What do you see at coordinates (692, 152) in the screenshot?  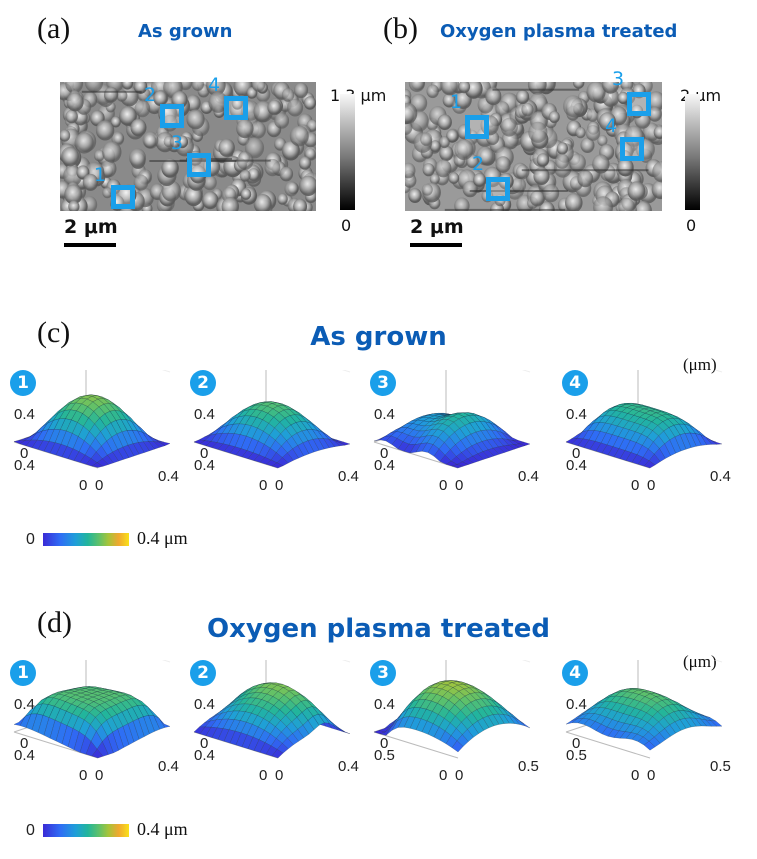 I see `grayscale-colorbar` at bounding box center [692, 152].